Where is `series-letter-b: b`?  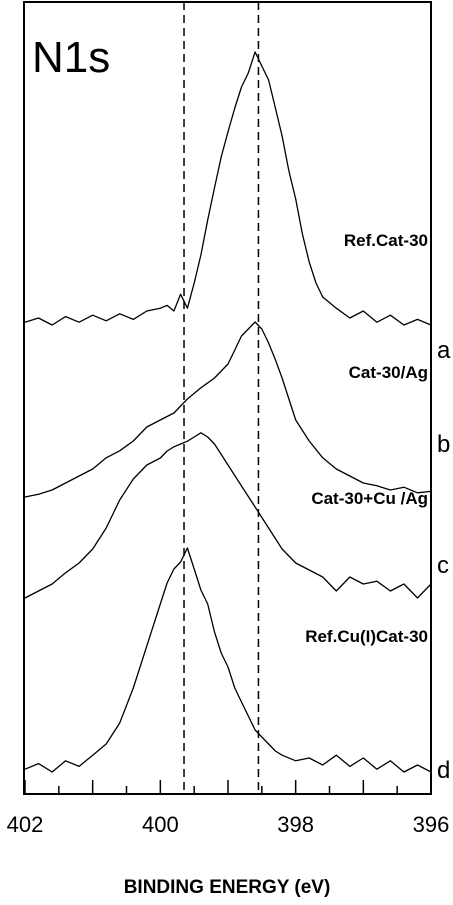
series-letter-b: b is located at coordinates (443, 444).